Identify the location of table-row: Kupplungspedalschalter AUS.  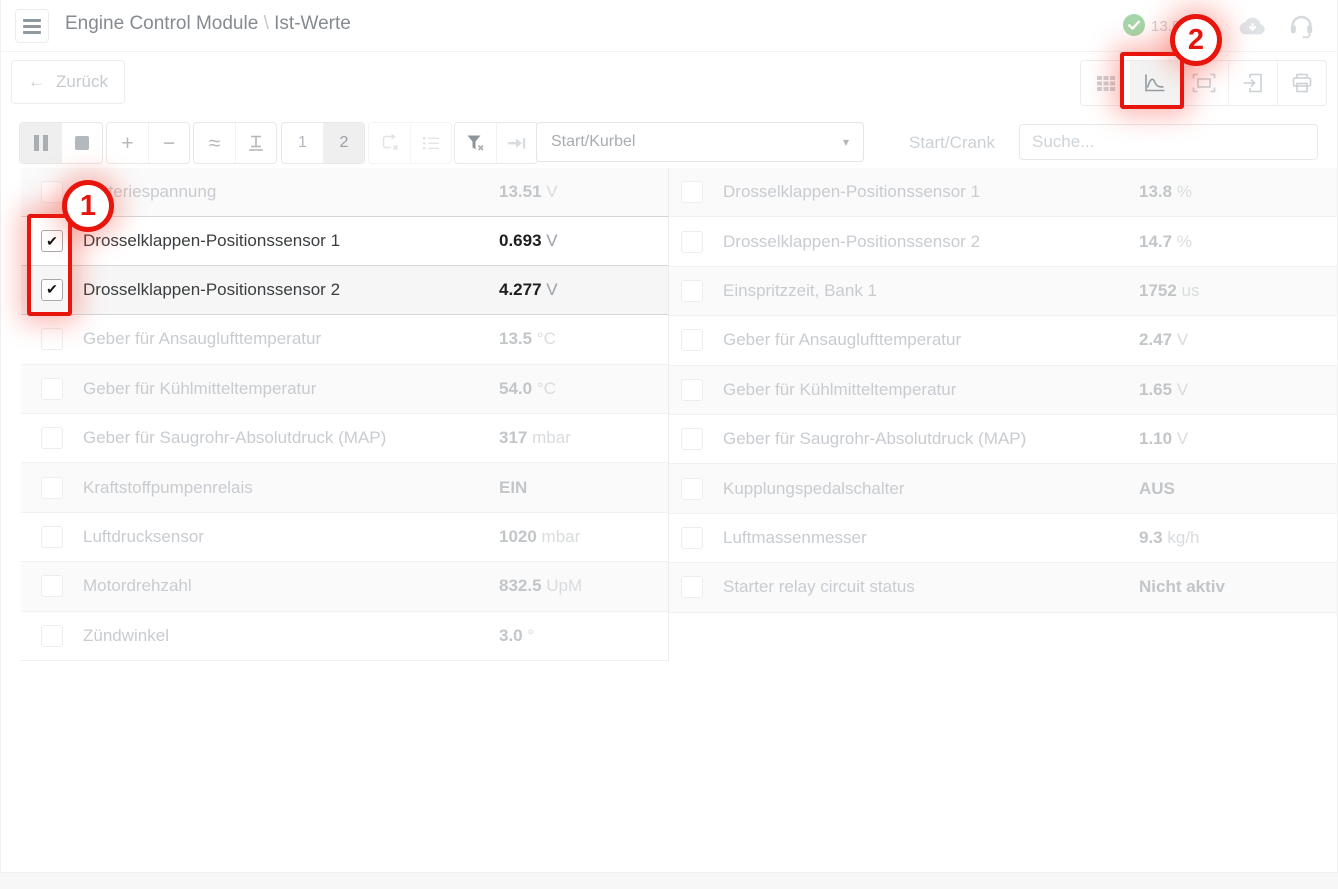
(1003, 489).